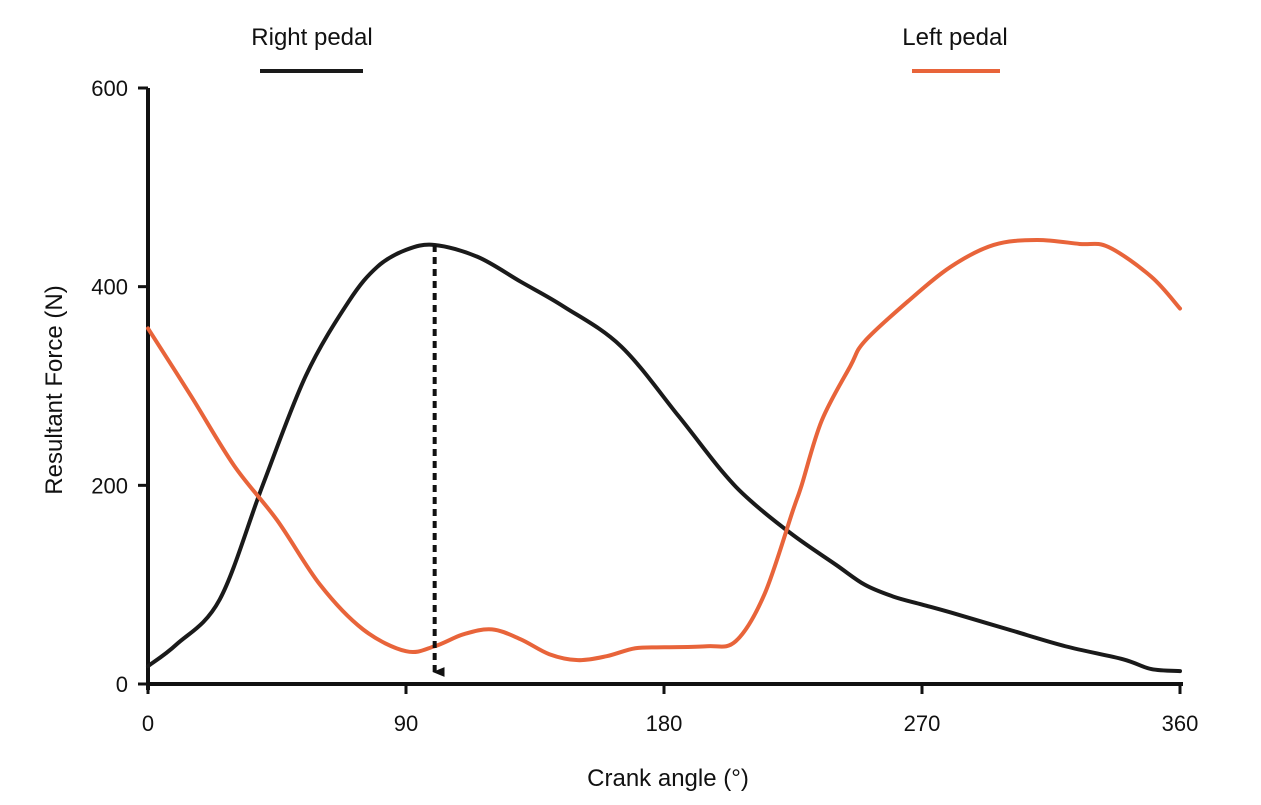 Image resolution: width=1261 pixels, height=805 pixels. I want to click on legend-label-right-pedal: Right pedal, so click(311, 37).